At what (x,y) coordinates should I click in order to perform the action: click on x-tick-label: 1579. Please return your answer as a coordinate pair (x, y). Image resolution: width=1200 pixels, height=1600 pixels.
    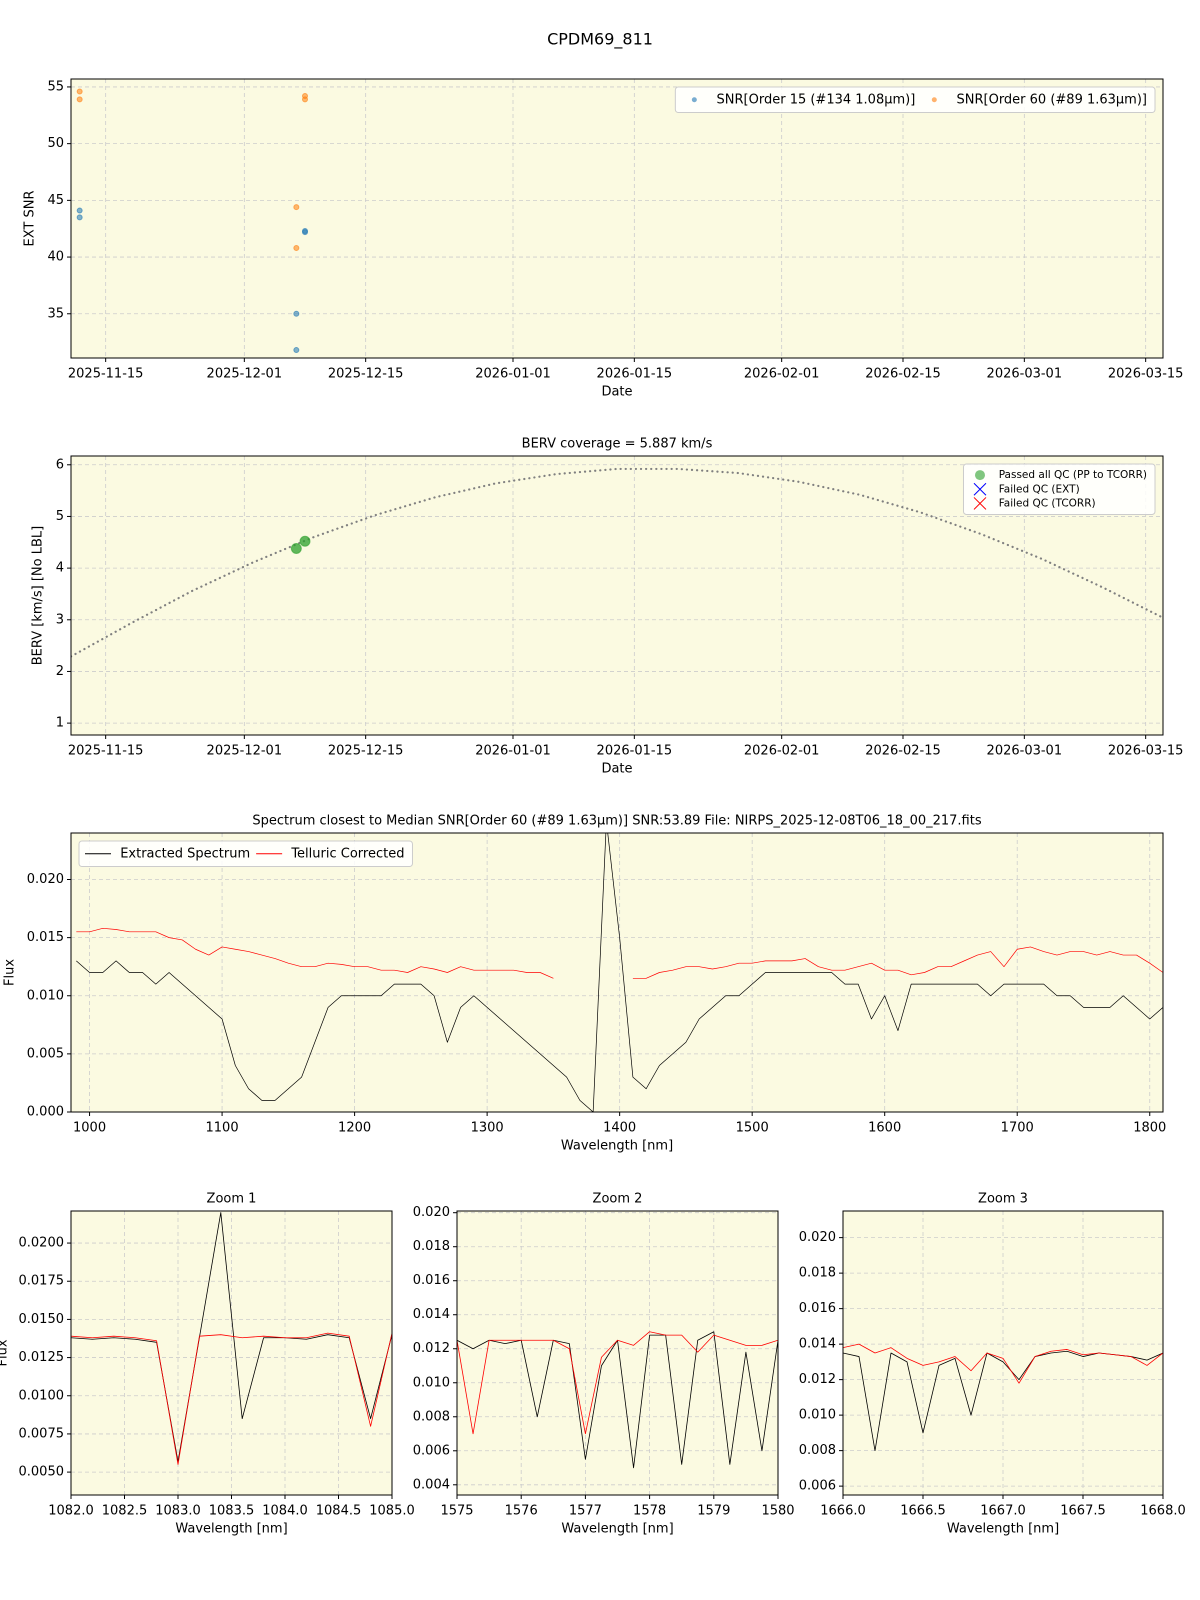
    Looking at the image, I should click on (713, 1511).